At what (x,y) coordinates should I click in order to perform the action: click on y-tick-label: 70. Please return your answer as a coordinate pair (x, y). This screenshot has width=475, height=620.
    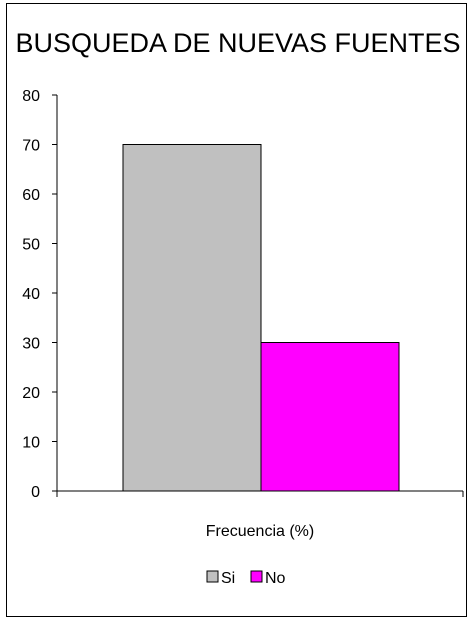
    Looking at the image, I should click on (31, 146).